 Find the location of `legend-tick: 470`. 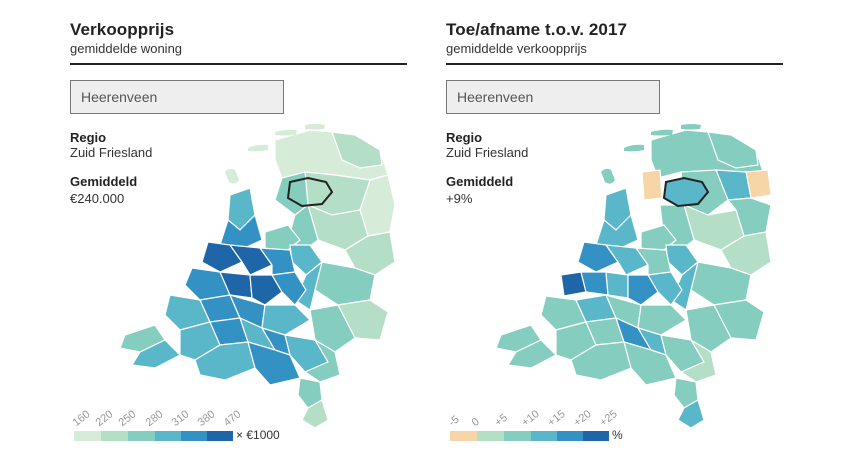

legend-tick: 470 is located at coordinates (232, 418).